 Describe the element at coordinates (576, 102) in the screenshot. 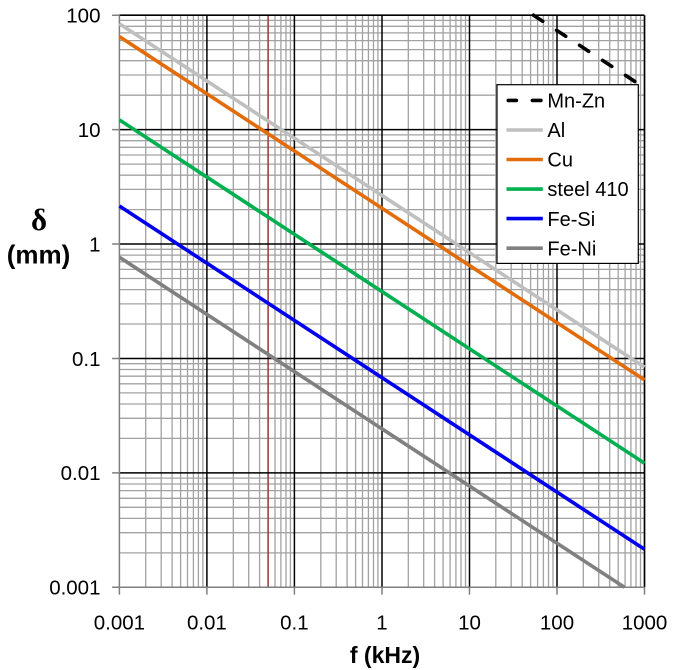

I see `svg-text: Mn-Zn` at that location.